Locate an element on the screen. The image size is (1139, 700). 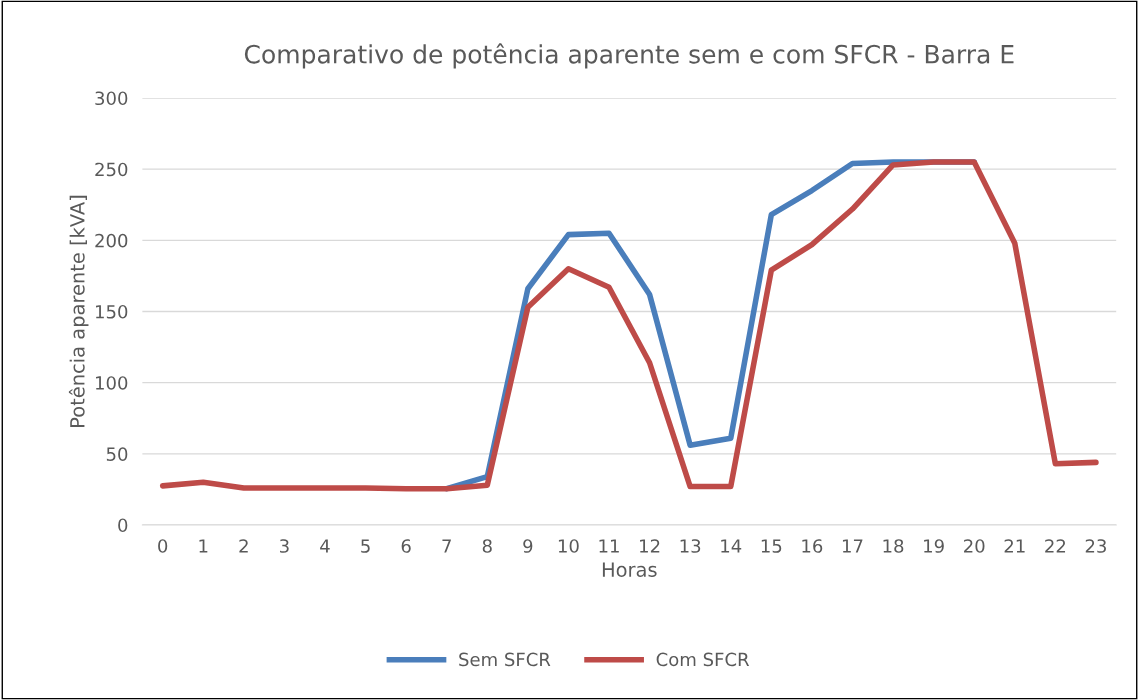
x-tick-label: 11 is located at coordinates (609, 546).